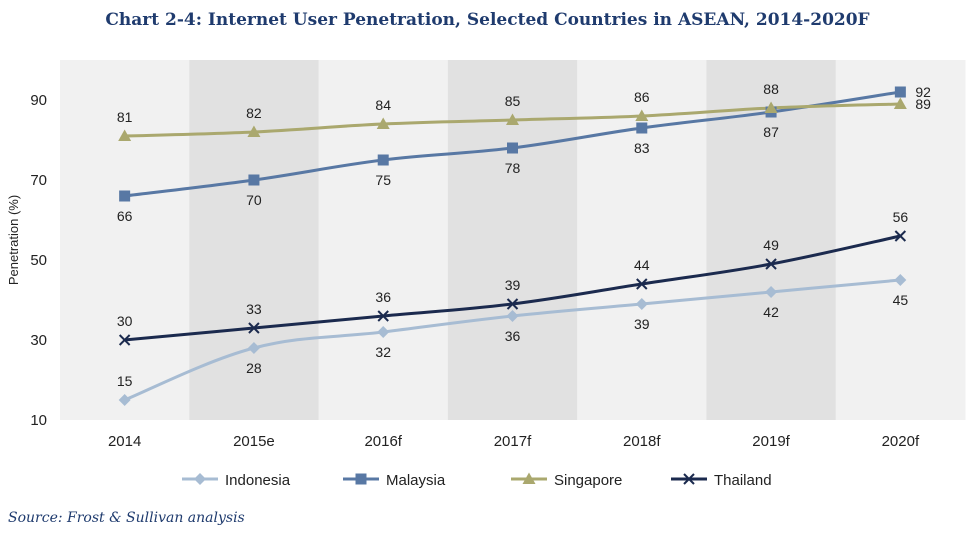 This screenshot has width=975, height=545. I want to click on legend-item-singapore: Singapore, so click(566, 480).